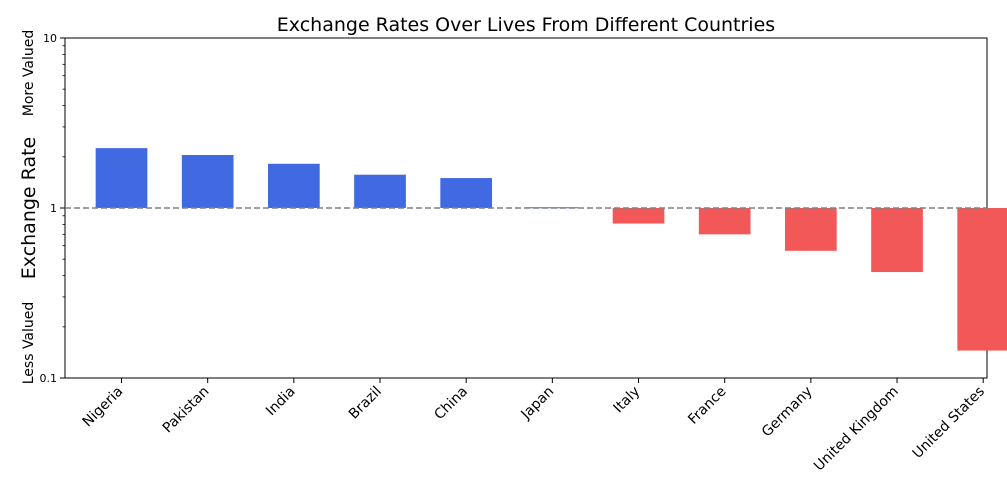 This screenshot has height=492, width=1007. Describe the element at coordinates (538, 404) in the screenshot. I see `x-tick-label-japan: Japan` at that location.